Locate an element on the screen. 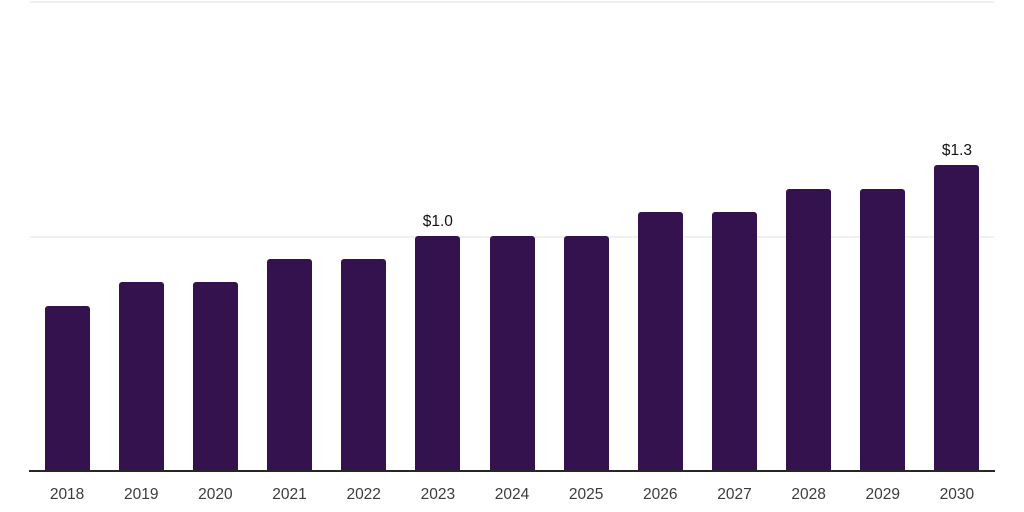  x-tick-label-2028: 2028 is located at coordinates (808, 494).